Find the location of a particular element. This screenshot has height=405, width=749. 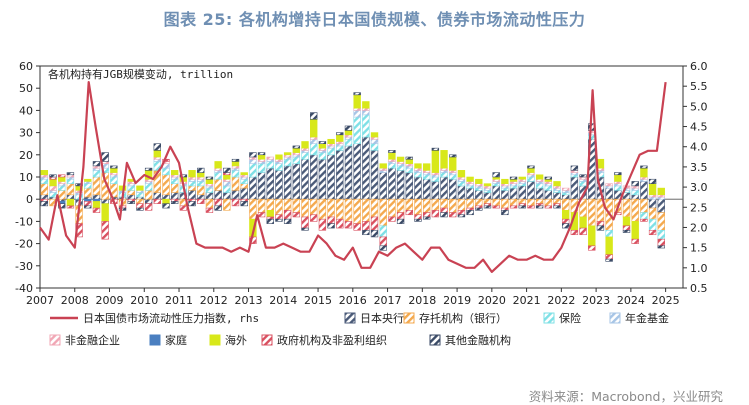

right-tick-label: 5.0 is located at coordinates (699, 106).